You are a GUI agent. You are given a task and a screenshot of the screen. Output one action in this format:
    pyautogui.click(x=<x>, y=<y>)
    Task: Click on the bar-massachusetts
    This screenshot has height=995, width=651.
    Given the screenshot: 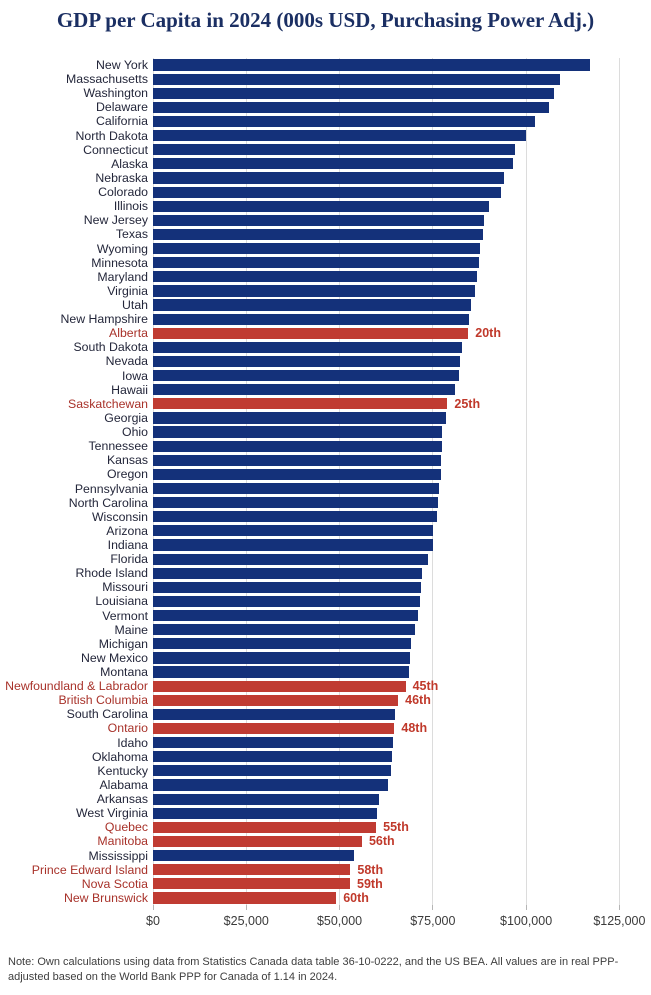 What is the action you would take?
    pyautogui.click(x=356, y=79)
    